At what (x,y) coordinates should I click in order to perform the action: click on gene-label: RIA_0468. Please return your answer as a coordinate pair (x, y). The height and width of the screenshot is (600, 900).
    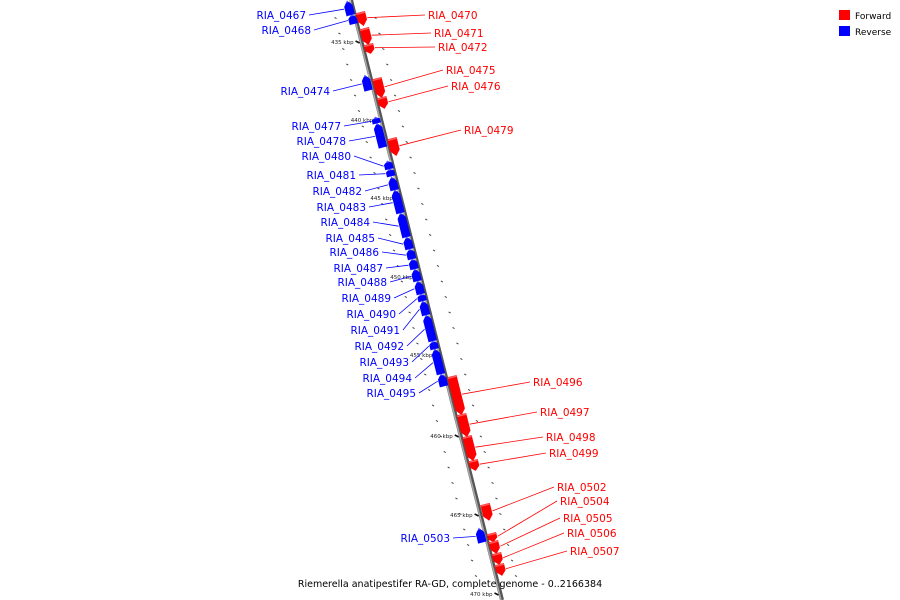
    Looking at the image, I should click on (286, 31).